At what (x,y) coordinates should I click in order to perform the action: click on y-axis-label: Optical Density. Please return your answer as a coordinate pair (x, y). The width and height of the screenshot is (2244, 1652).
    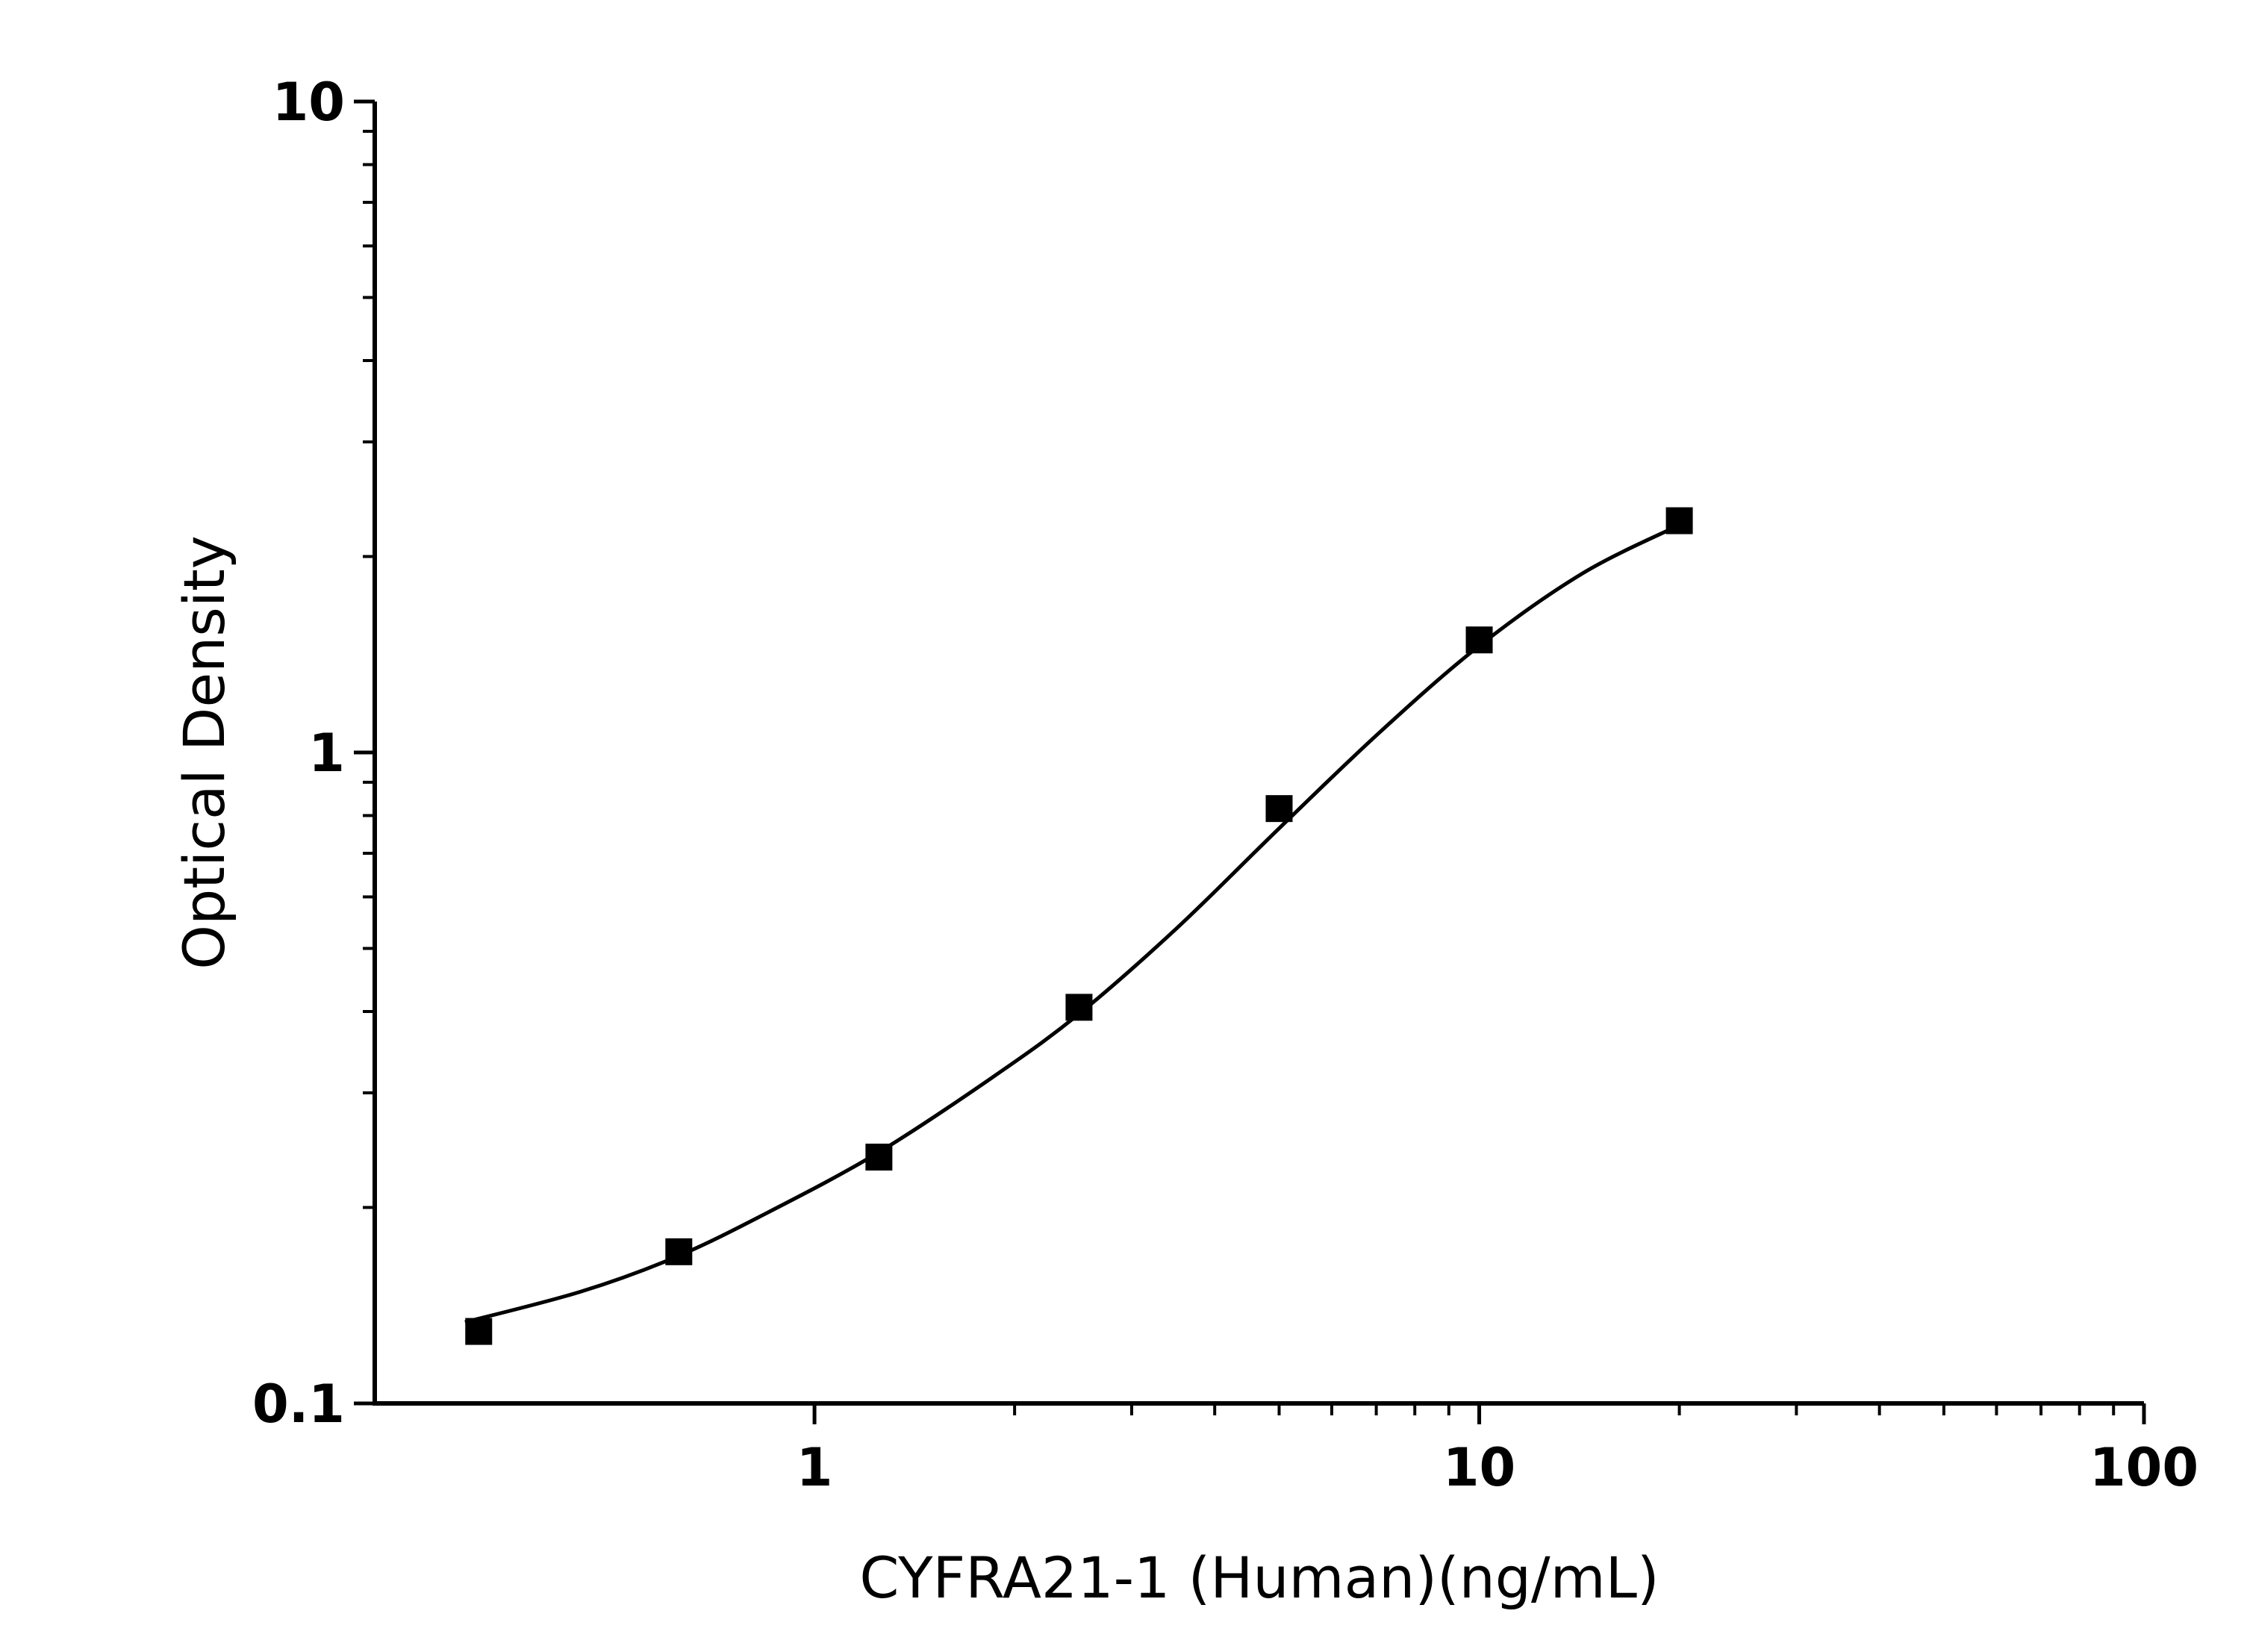
    Looking at the image, I should click on (204, 753).